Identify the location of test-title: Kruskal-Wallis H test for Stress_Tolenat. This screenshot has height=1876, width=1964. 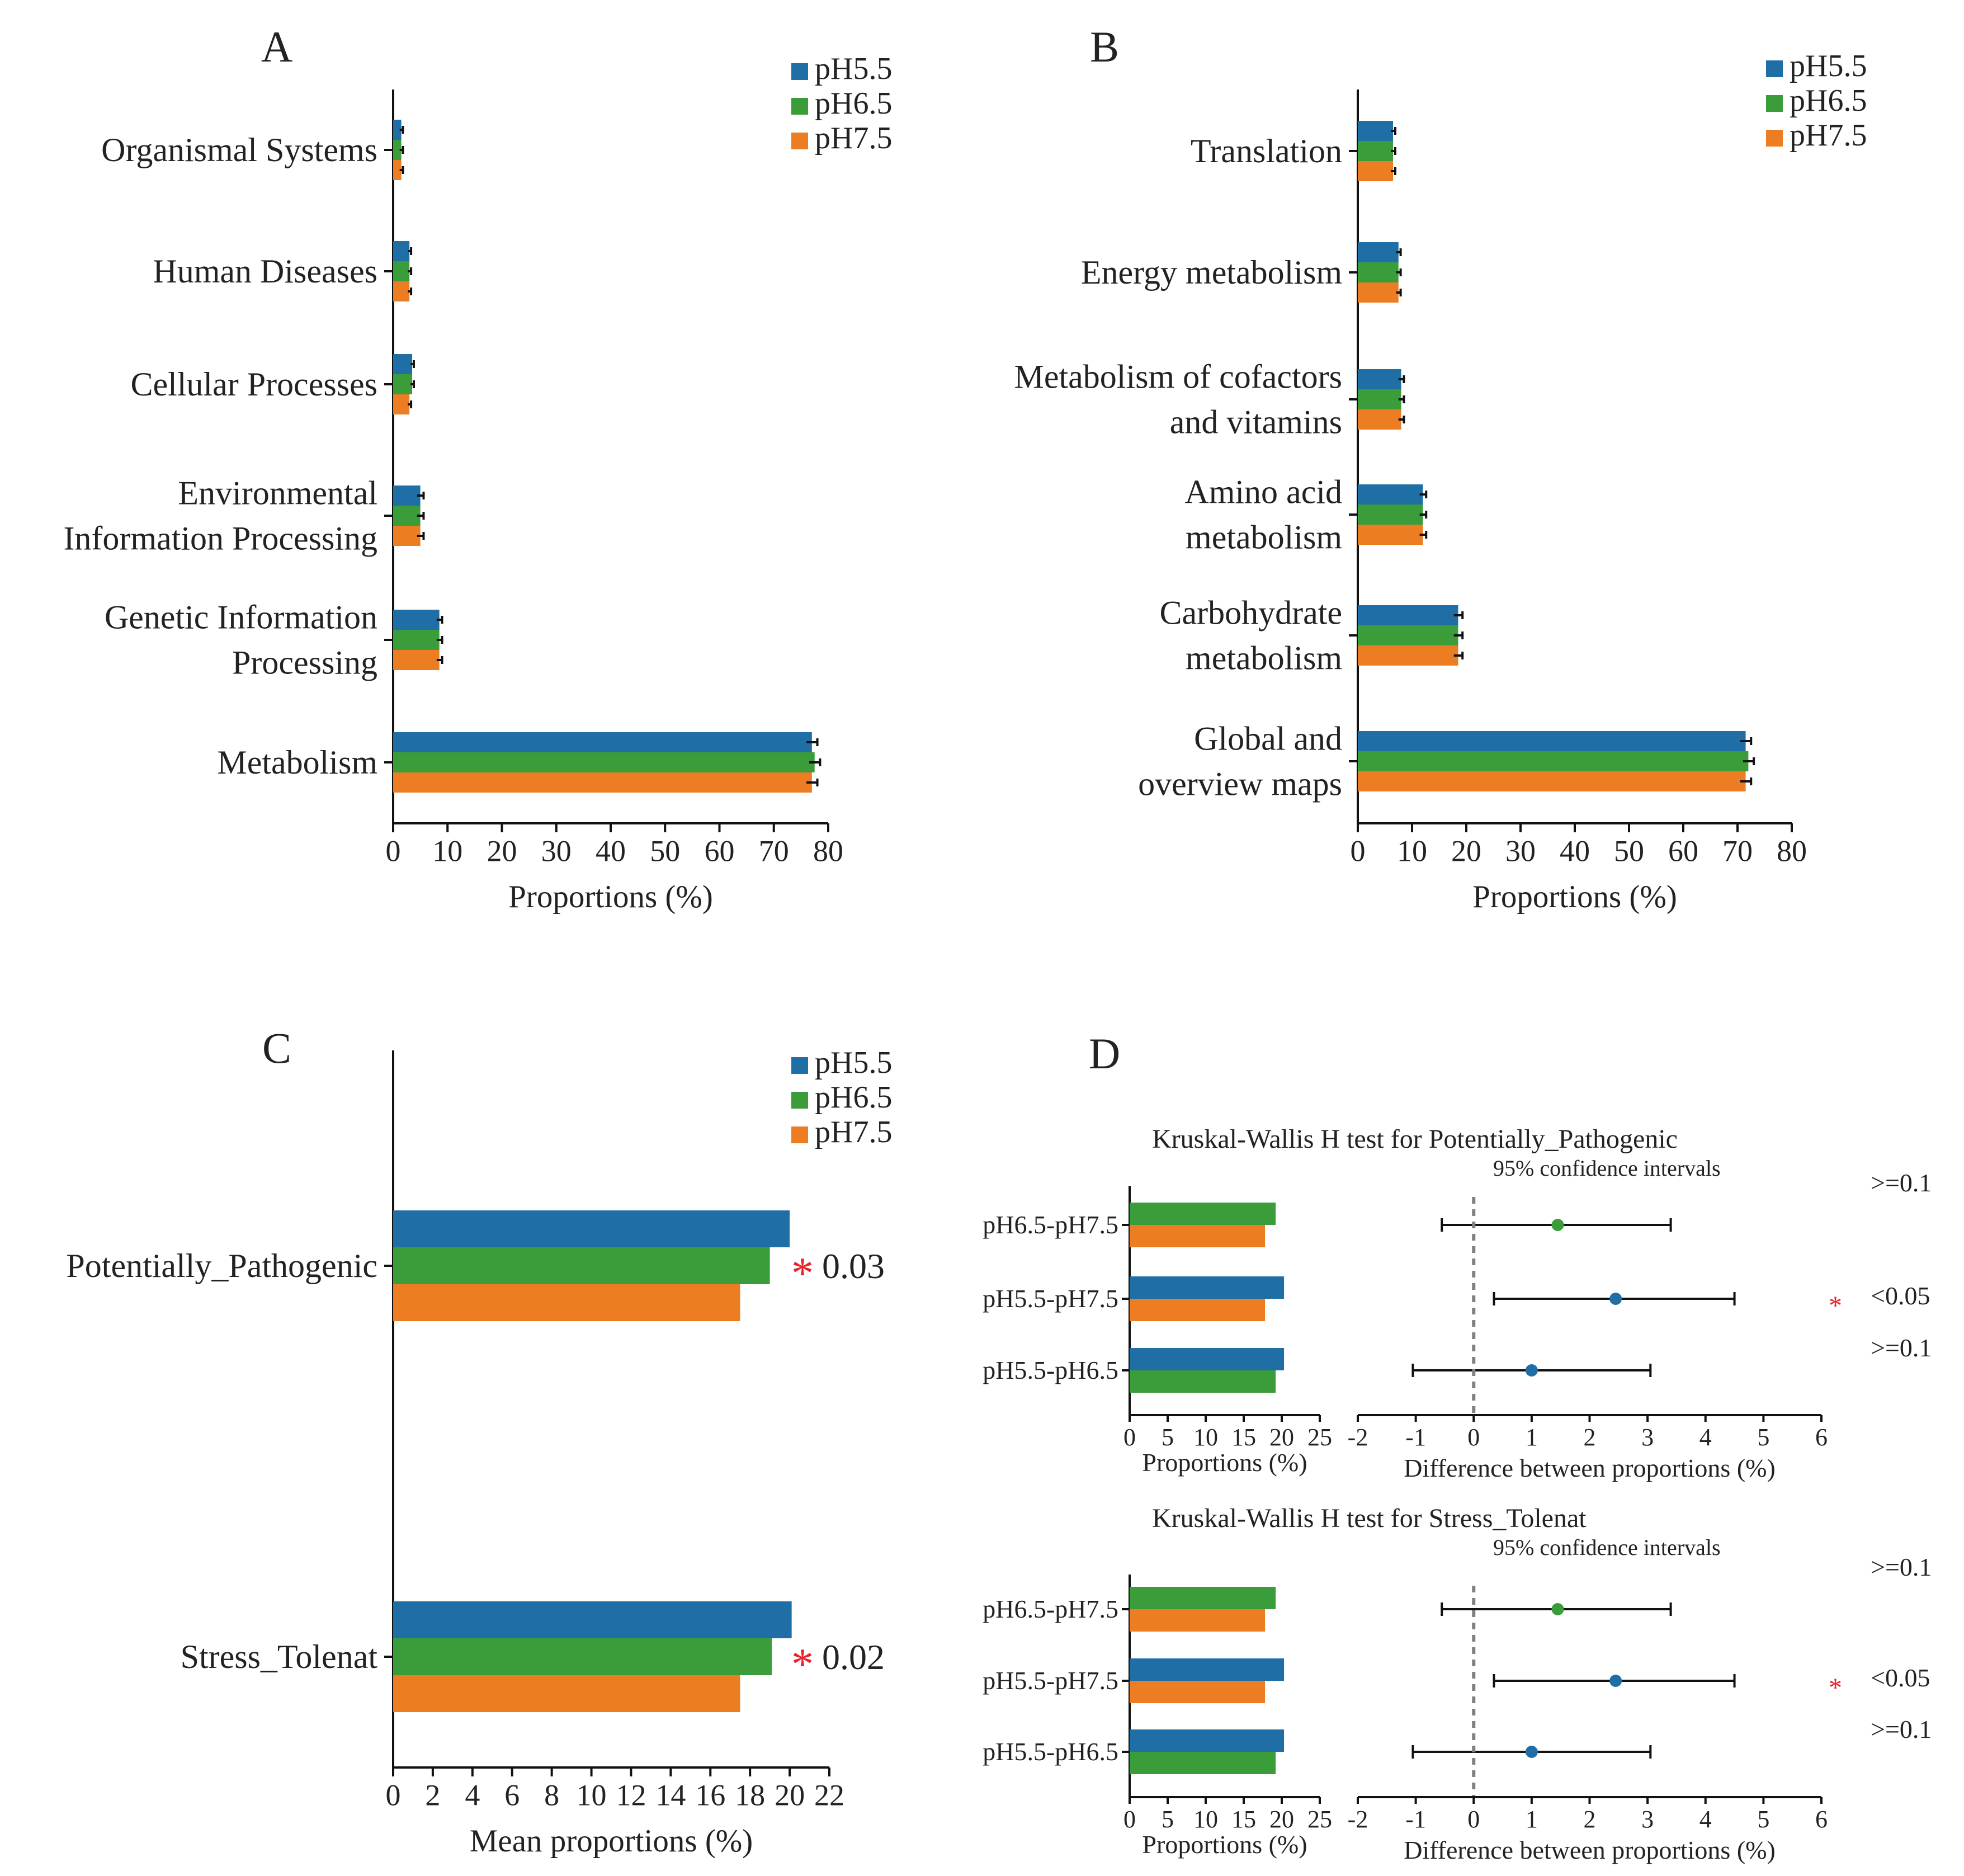
(1369, 1518).